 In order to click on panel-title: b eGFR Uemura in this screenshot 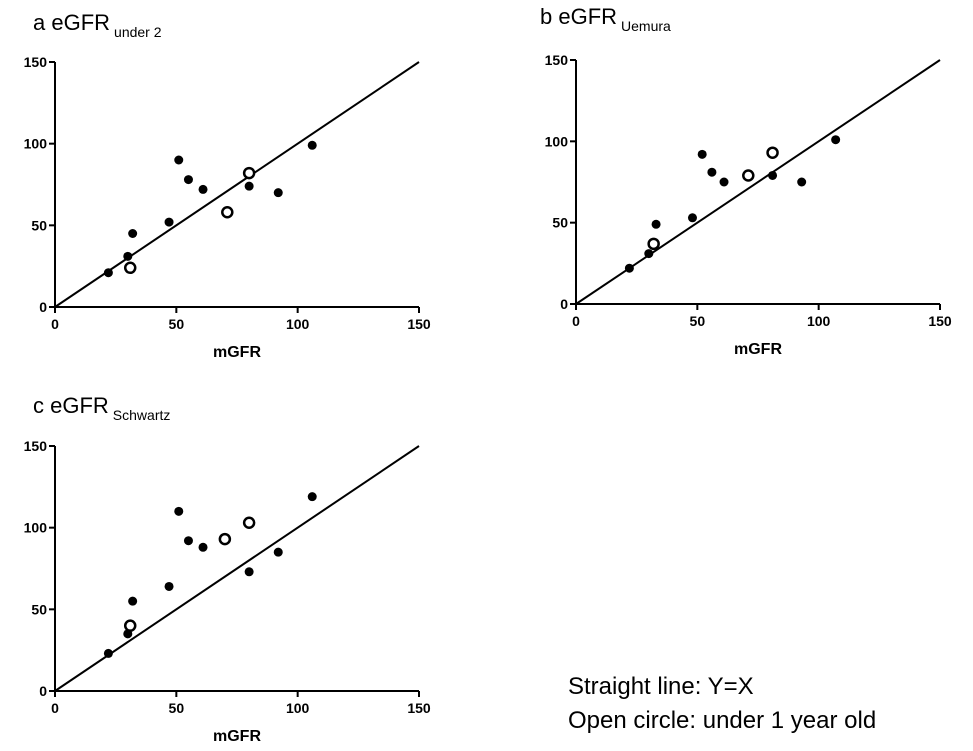, I will do `click(605, 19)`.